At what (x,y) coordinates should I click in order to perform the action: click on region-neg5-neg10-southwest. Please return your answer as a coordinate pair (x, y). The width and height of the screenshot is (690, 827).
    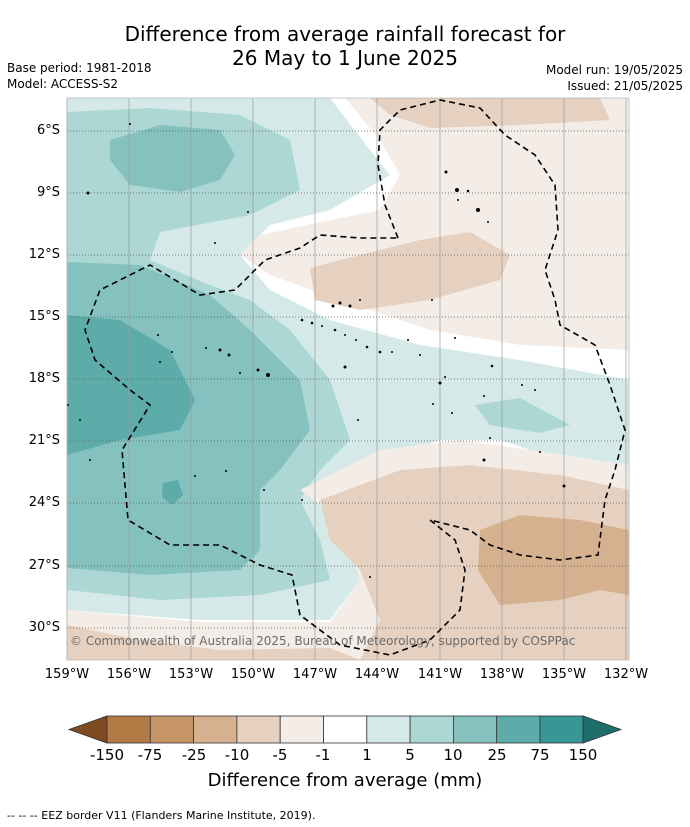
    Looking at the image, I should click on (213, 642).